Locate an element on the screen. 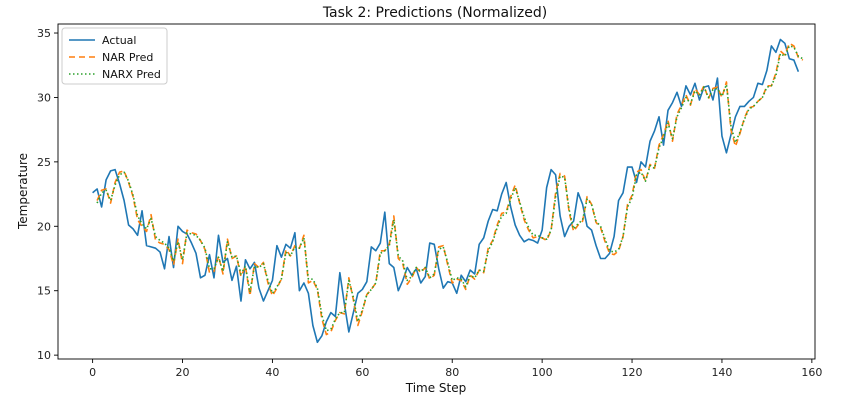  legend-label: Actual is located at coordinates (119, 40).